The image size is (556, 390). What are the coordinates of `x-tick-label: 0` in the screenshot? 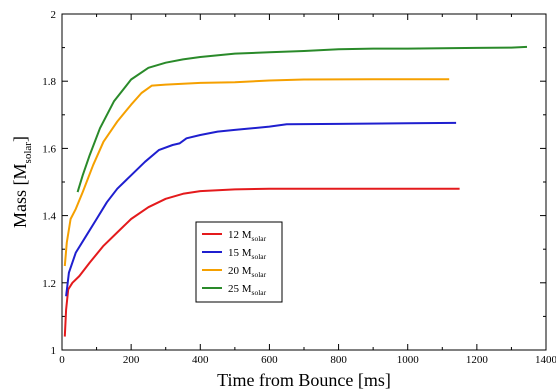 It's located at (62, 360).